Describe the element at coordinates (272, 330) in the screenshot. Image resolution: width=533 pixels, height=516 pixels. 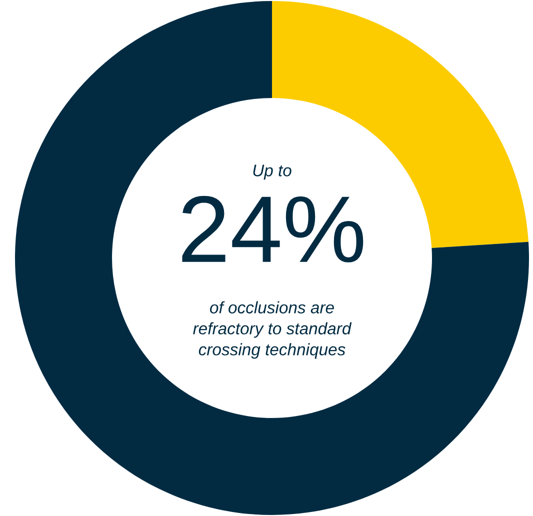
I see `text: of occlusions are refractory to standard crossing techniques` at that location.